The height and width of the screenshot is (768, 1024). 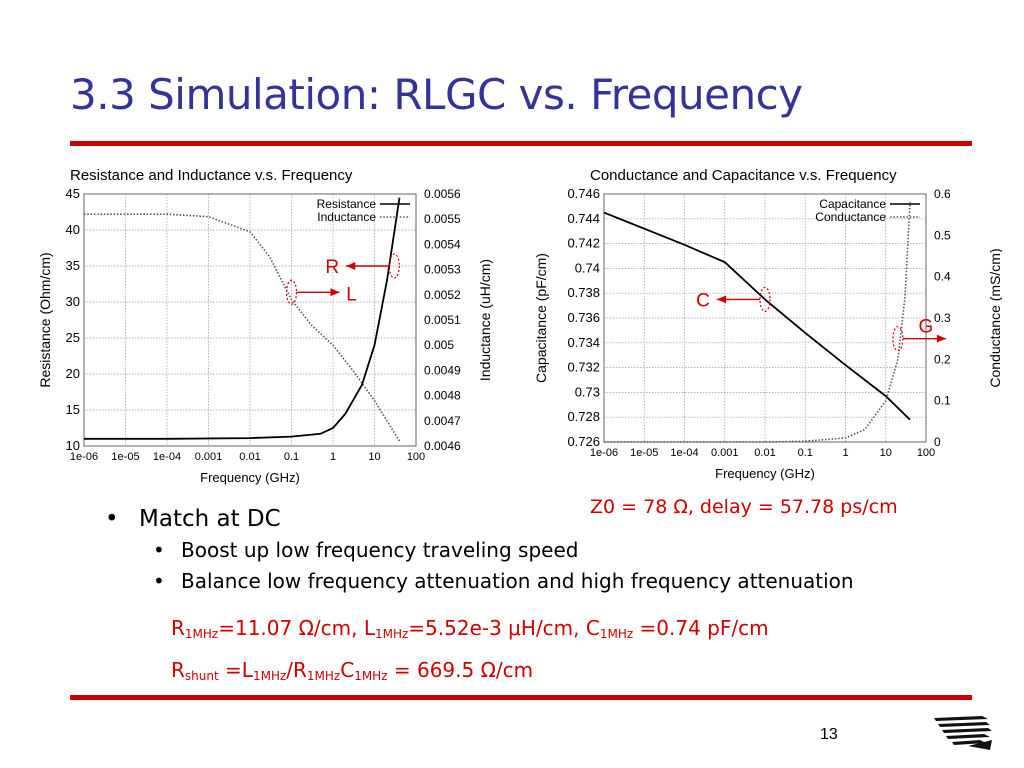 What do you see at coordinates (941, 338) in the screenshot?
I see `annotation-arrowhead-g` at bounding box center [941, 338].